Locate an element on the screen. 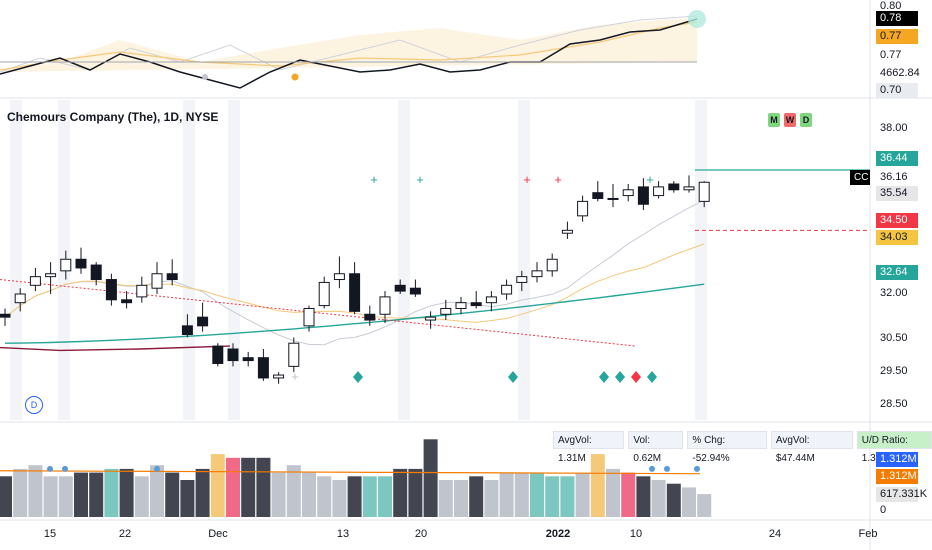  top-tag: 0.70 is located at coordinates (897, 90).